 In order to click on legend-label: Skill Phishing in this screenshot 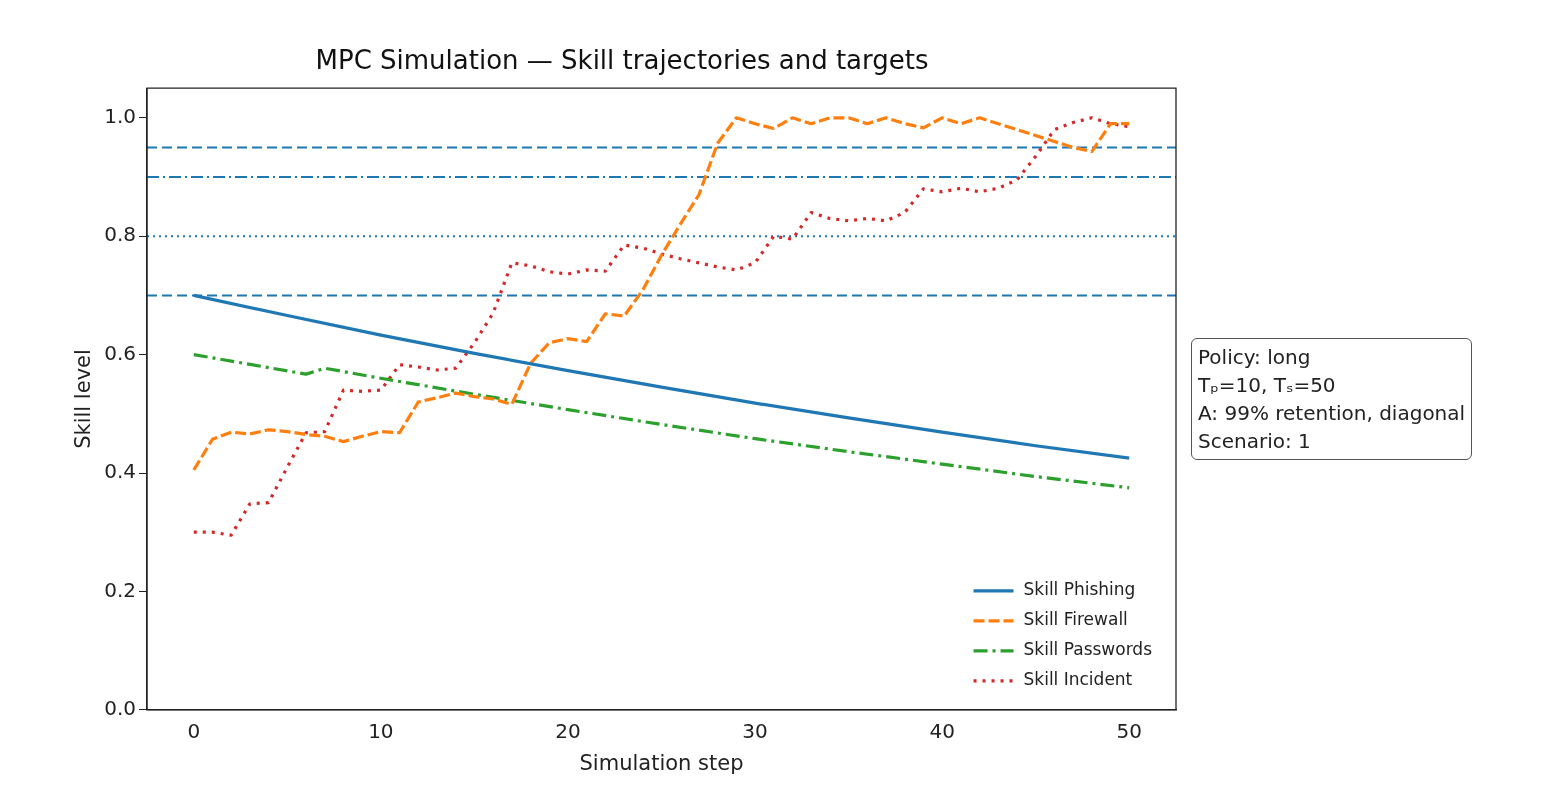, I will do `click(1079, 589)`.